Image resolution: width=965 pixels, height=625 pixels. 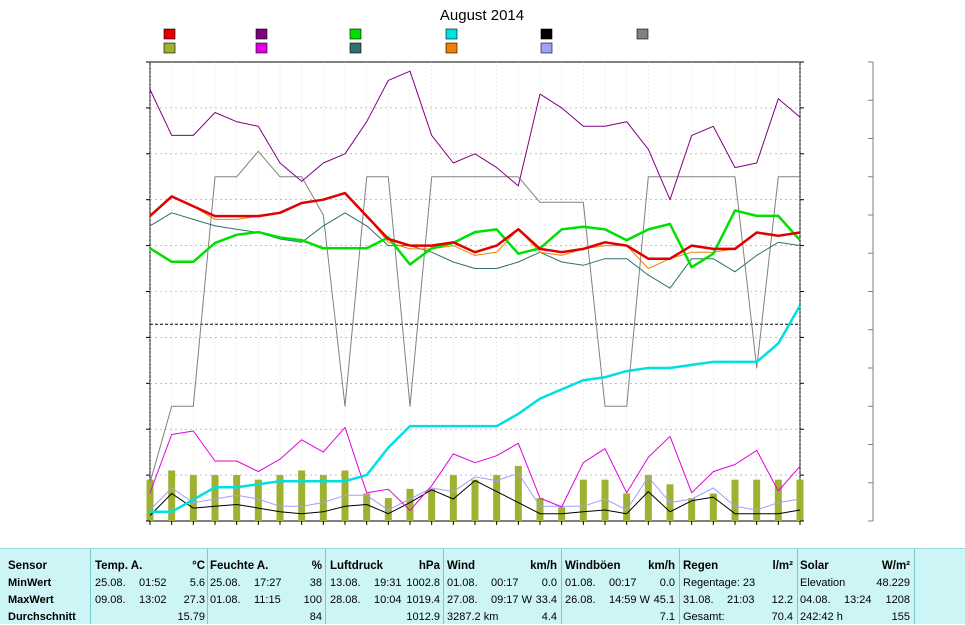 I want to click on stats-header-row: Solar W/m², so click(x=855, y=566).